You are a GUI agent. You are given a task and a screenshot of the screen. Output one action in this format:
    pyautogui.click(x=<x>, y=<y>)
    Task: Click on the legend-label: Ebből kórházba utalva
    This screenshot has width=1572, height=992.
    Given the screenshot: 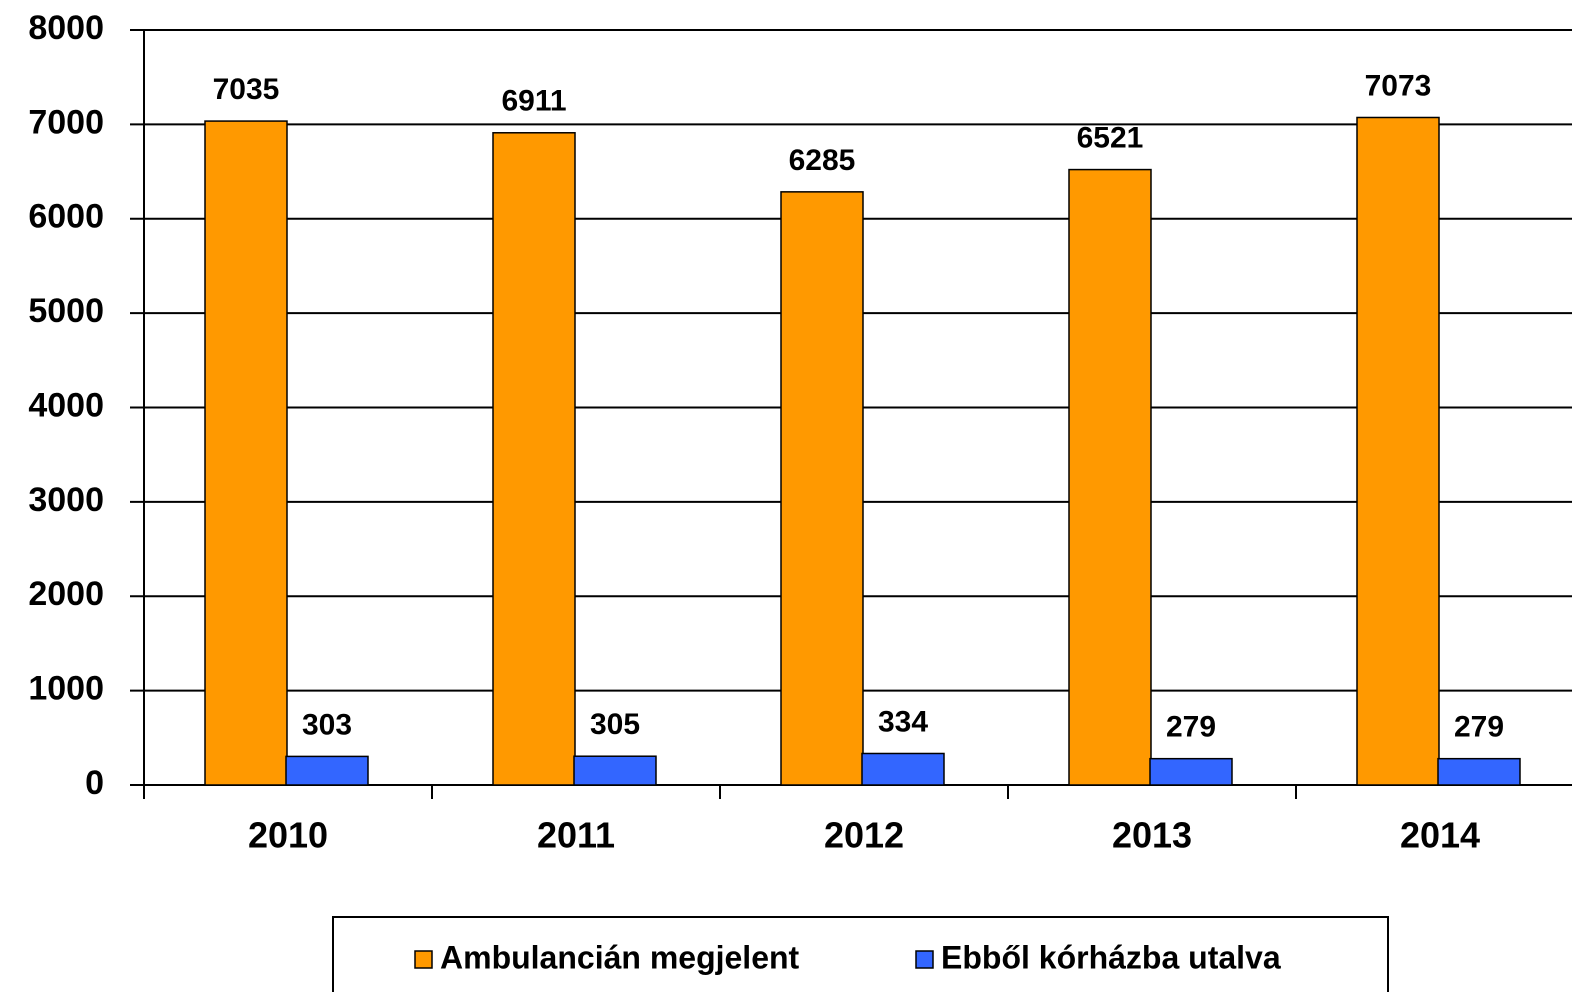 What is the action you would take?
    pyautogui.click(x=1111, y=957)
    